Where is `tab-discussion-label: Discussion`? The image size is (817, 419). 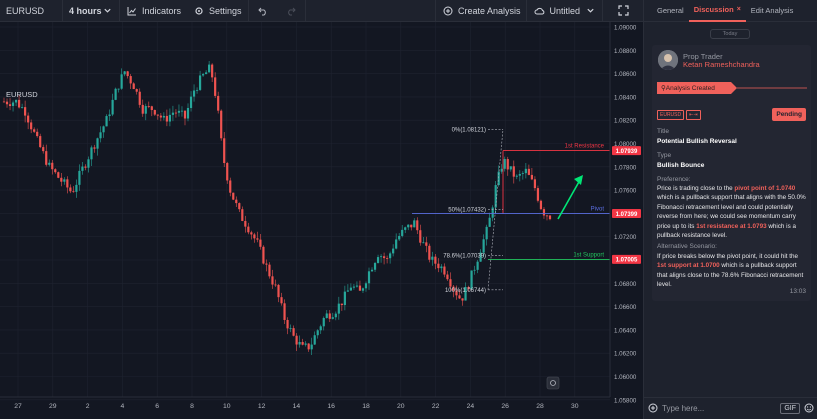
tab-discussion-label: Discussion is located at coordinates (713, 9).